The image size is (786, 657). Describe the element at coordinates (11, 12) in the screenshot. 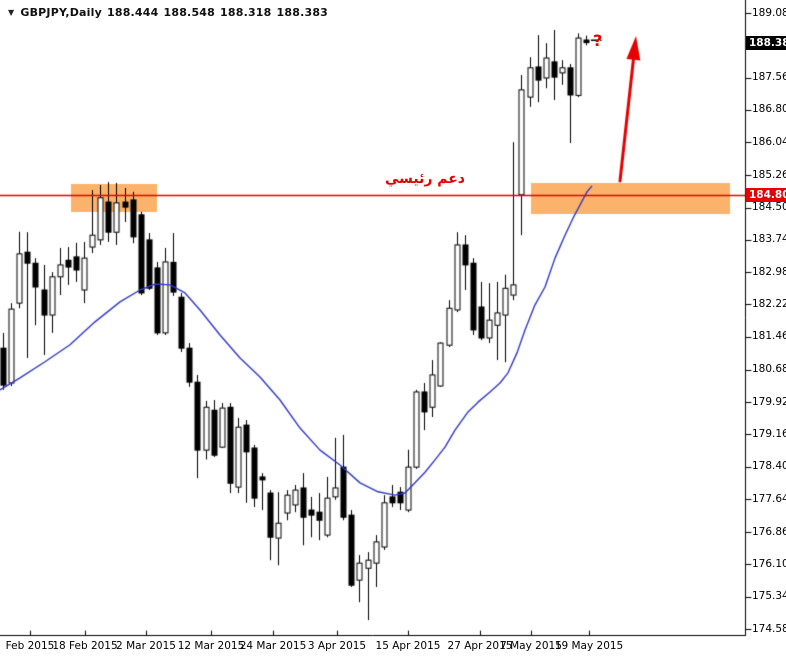

I see `symbol-dropdown-icon: ▼` at that location.